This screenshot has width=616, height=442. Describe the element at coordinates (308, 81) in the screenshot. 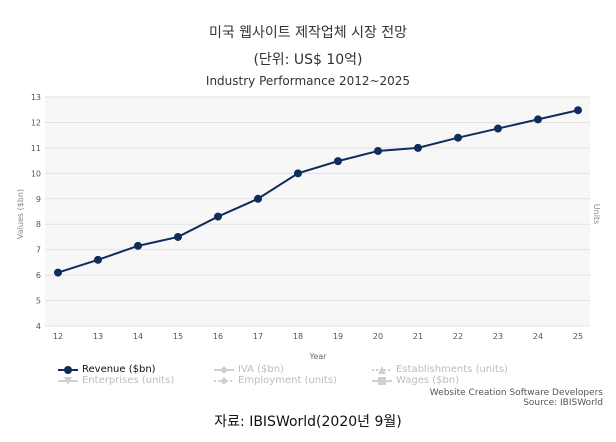

I see `chart-title: Industry Performance 2012~2025` at that location.